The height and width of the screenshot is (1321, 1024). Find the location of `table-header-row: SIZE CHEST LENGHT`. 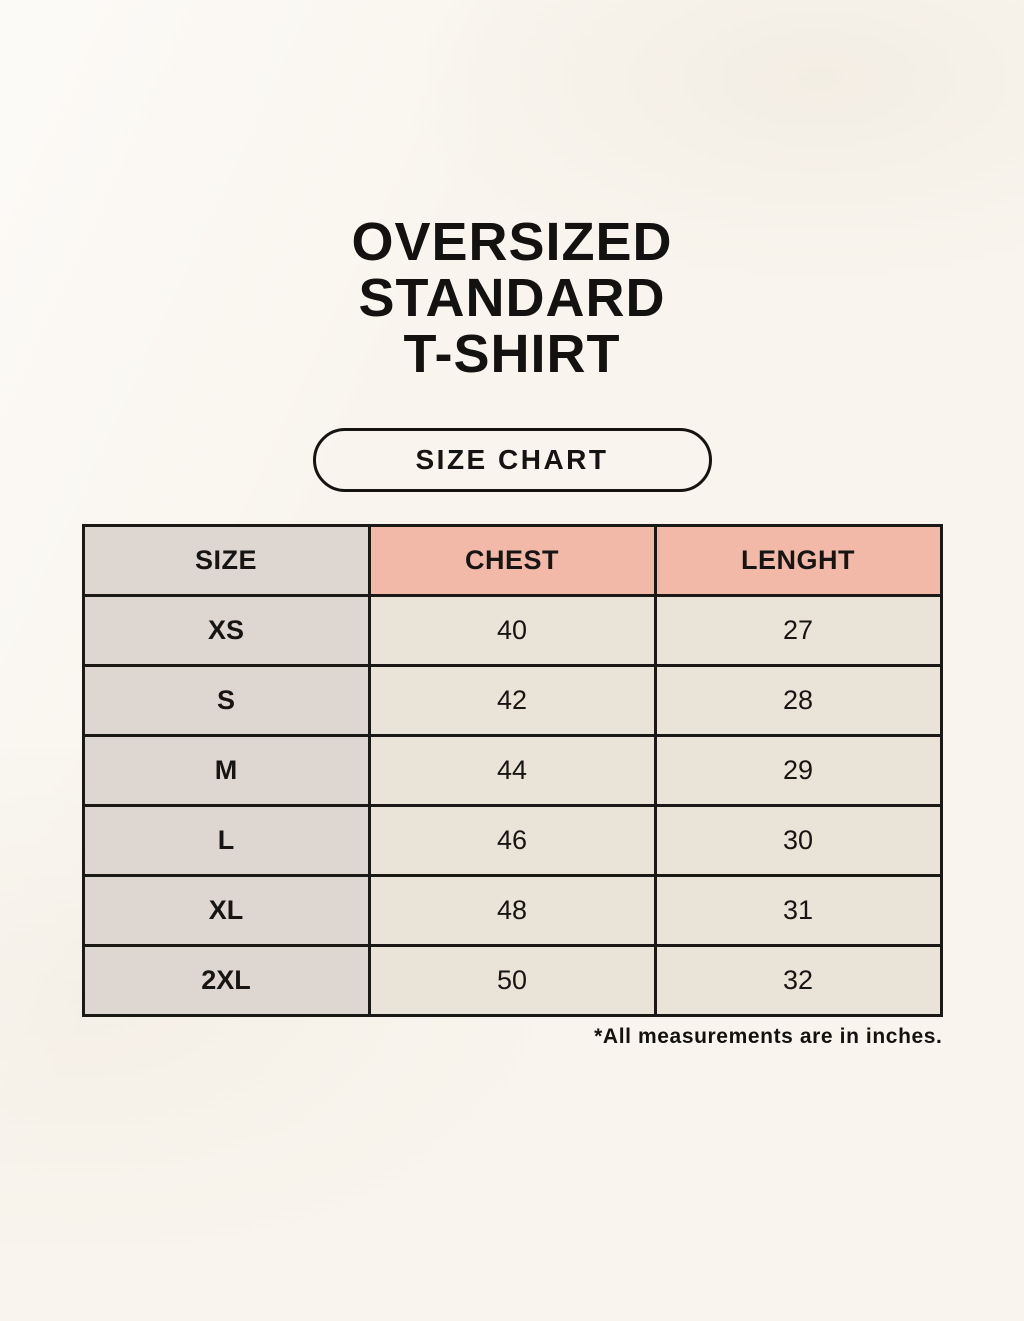

table-header-row: SIZE CHEST LENGHT is located at coordinates (512, 560).